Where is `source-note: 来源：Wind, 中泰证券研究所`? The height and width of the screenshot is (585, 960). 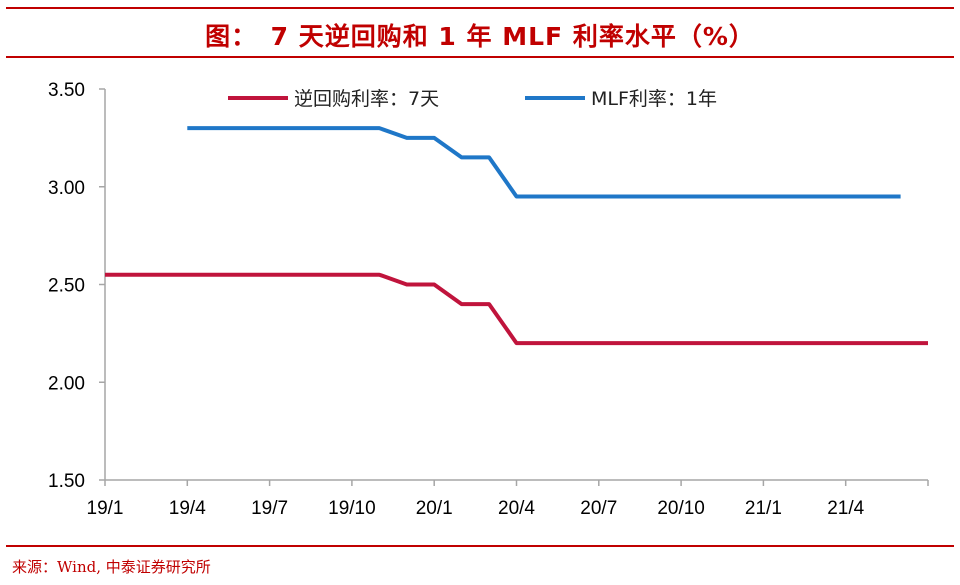
source-note: 来源：Wind, 中泰证券研究所 is located at coordinates (111, 567).